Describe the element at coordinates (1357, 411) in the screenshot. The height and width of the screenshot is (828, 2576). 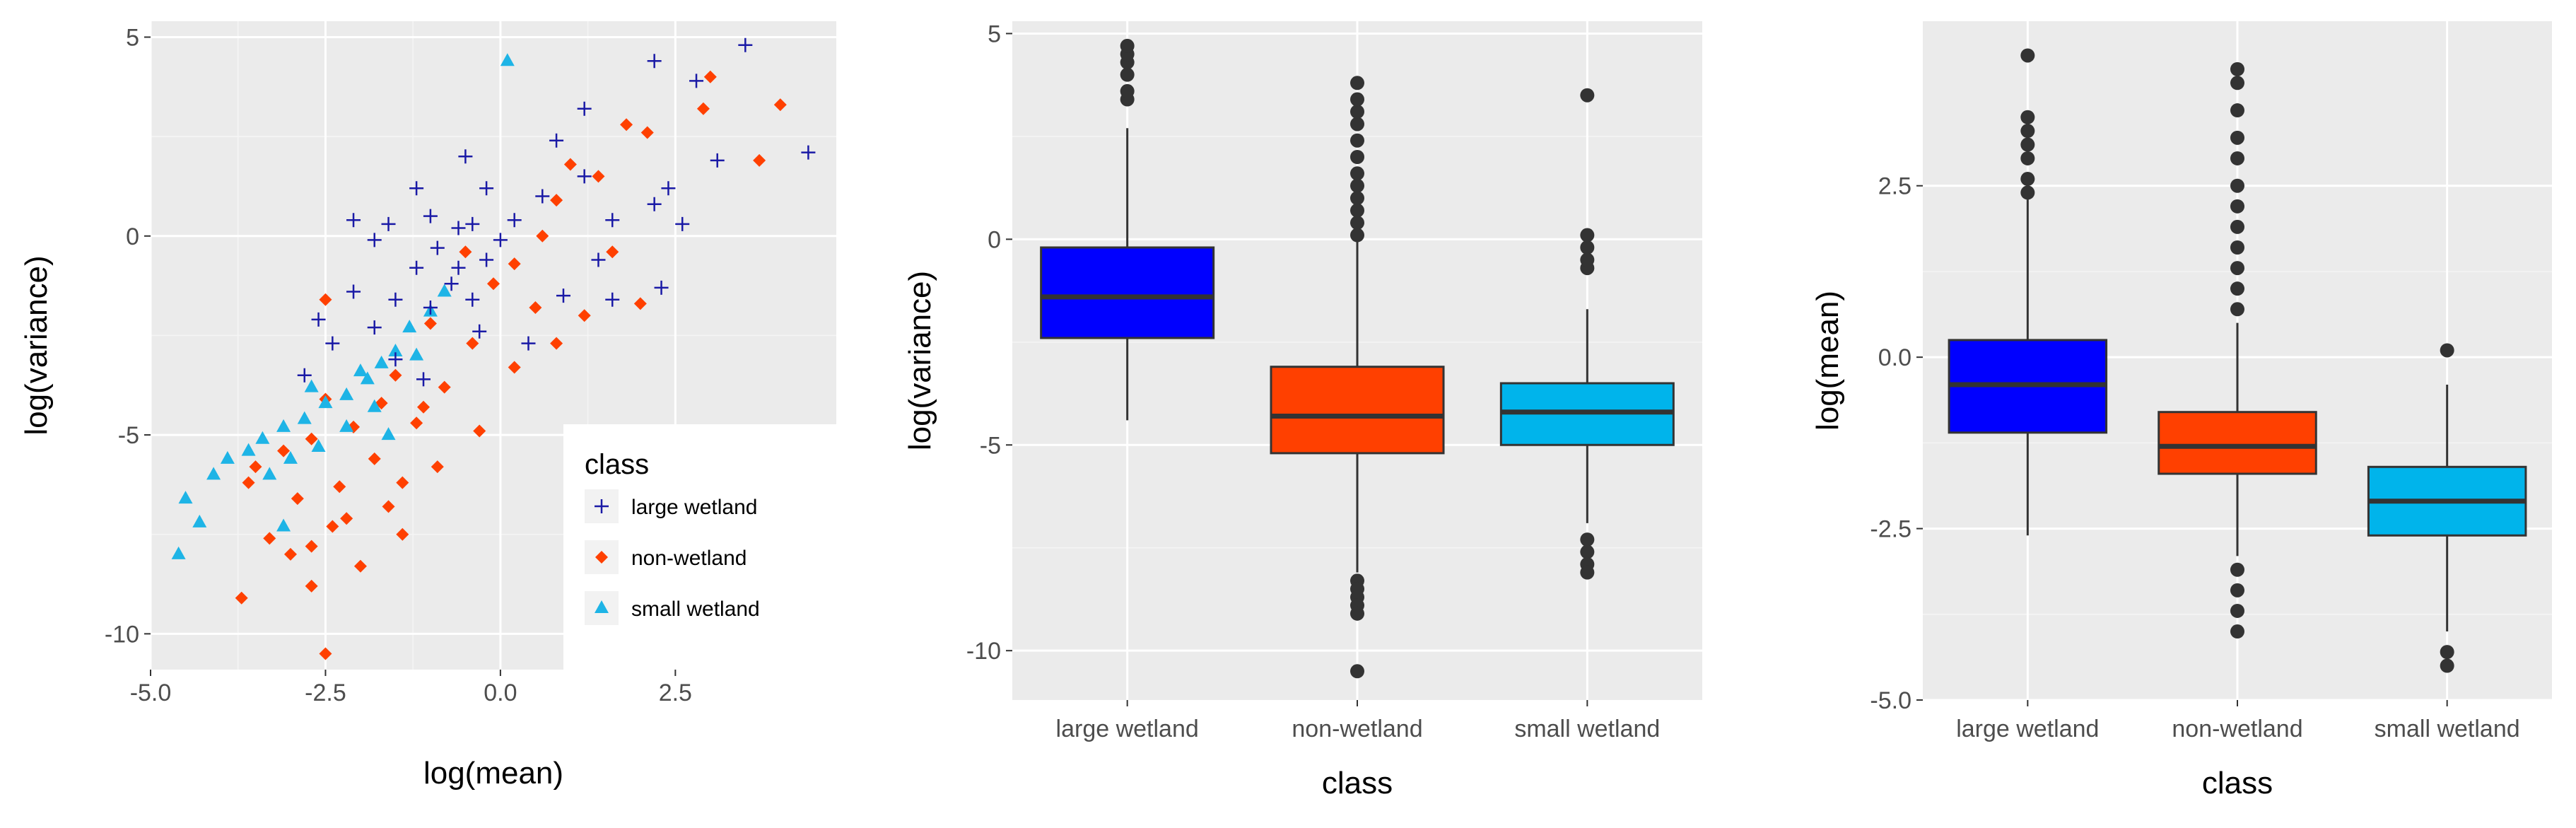
I see `box-non-wetland` at that location.